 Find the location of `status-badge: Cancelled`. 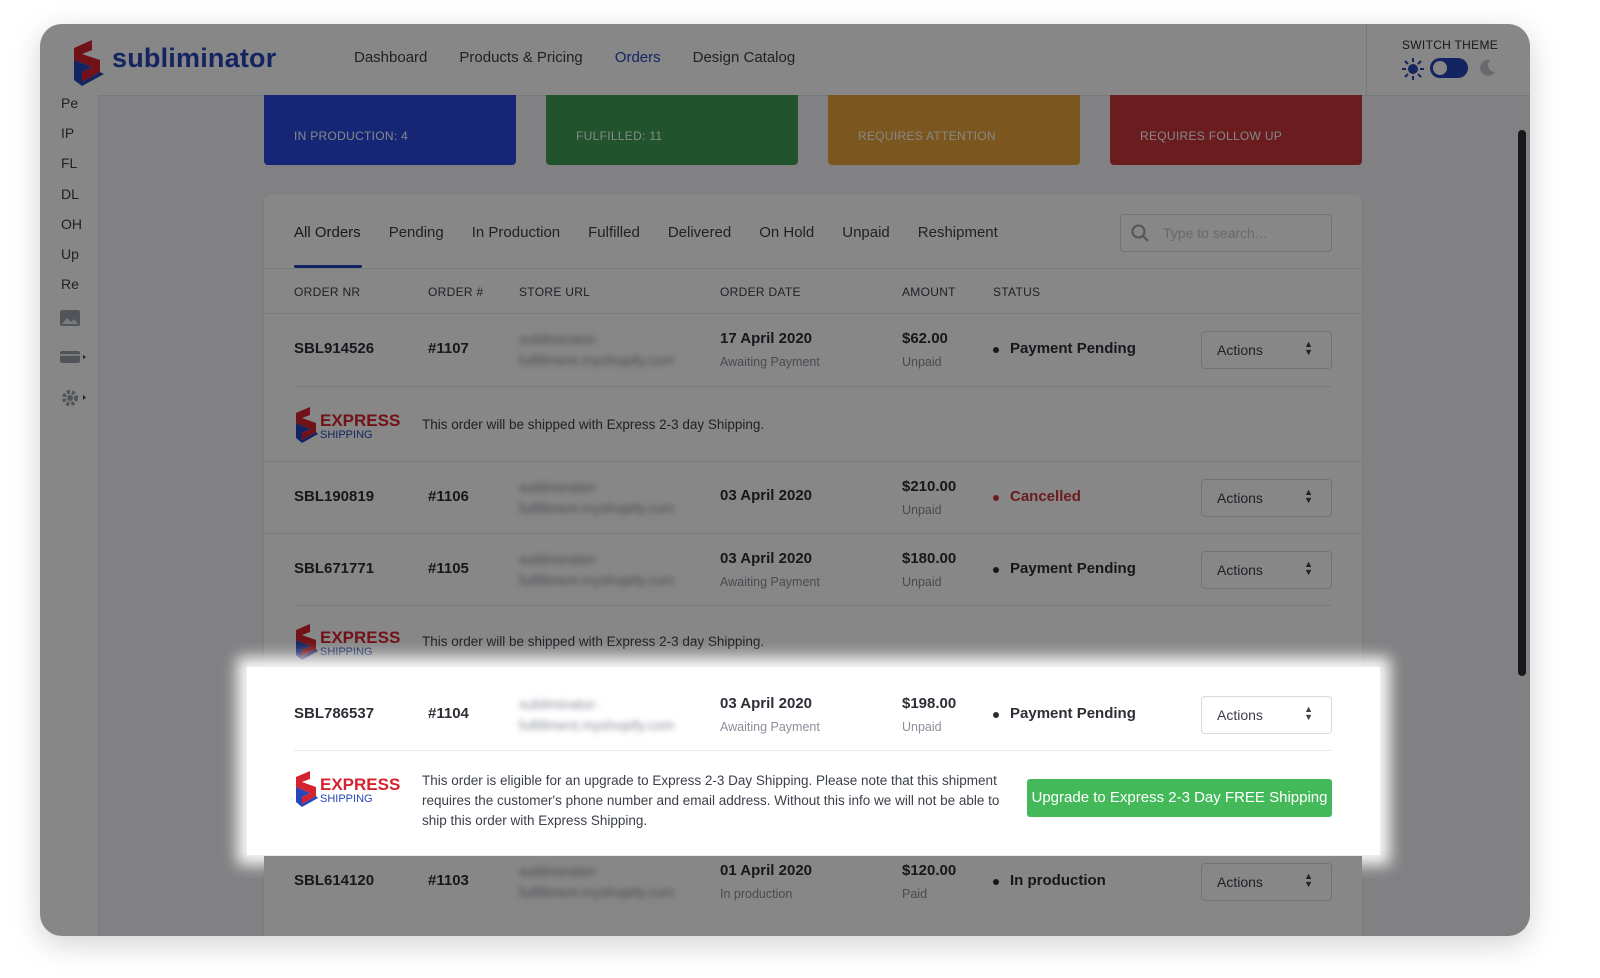

status-badge: Cancelled is located at coordinates (1045, 496).